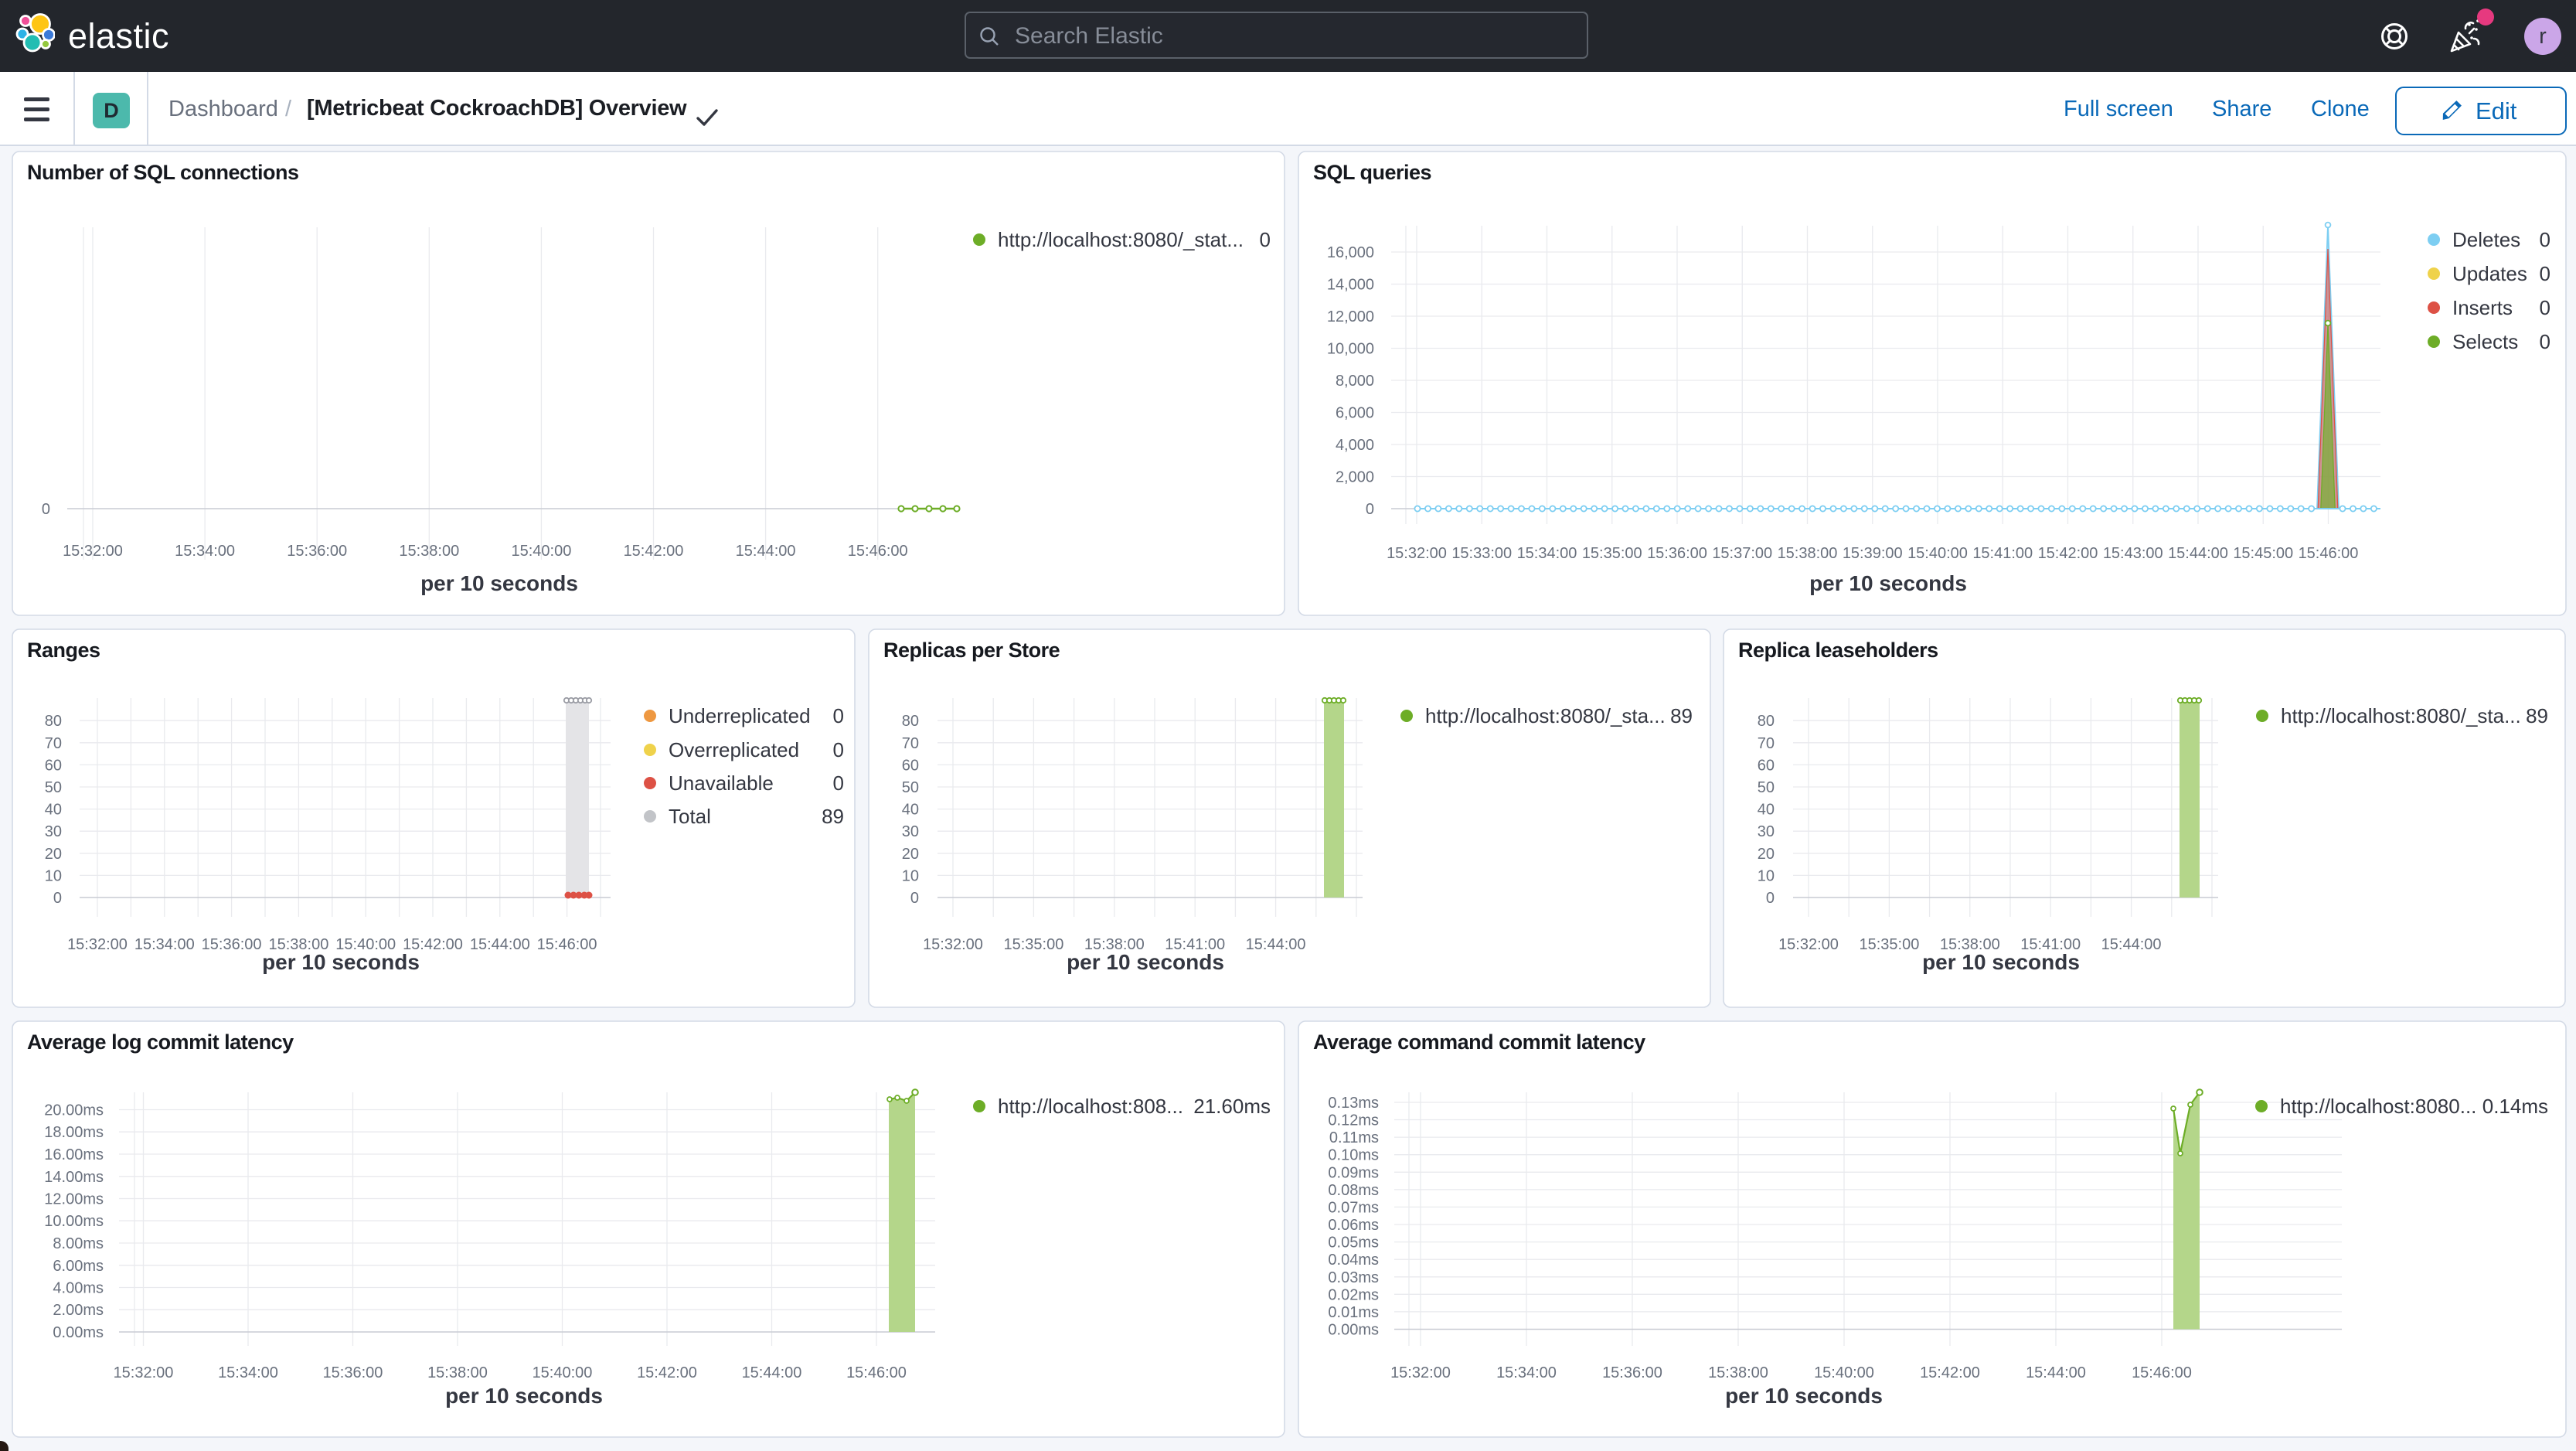 The image size is (2576, 1451). Describe the element at coordinates (1033, 944) in the screenshot. I see `svg-text: 15:35:00` at that location.